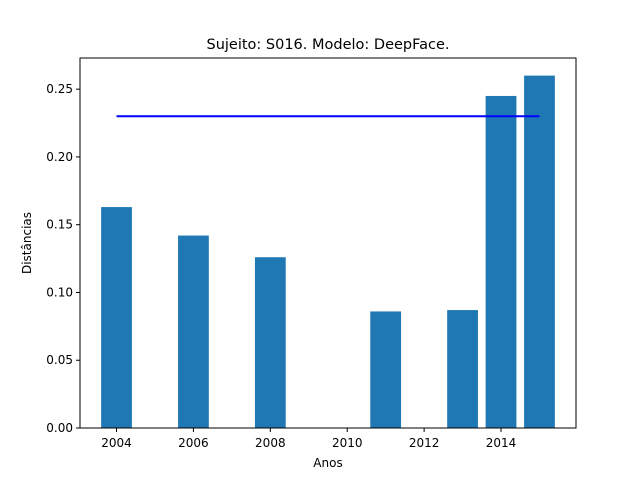  Describe the element at coordinates (193, 331) in the screenshot. I see `bar-2006` at that location.